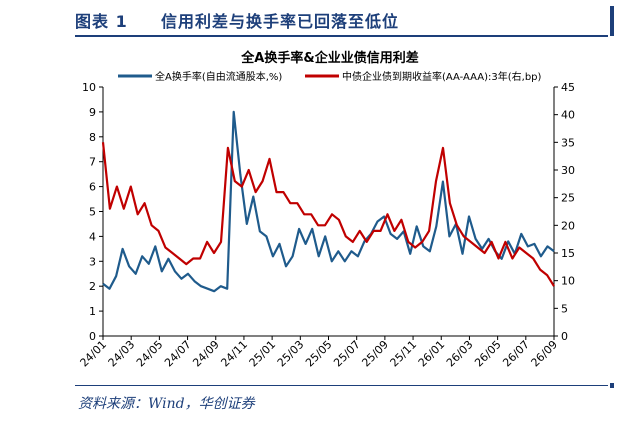 This screenshot has width=620, height=423. I want to click on x-tick-label: 26/09, so click(545, 354).